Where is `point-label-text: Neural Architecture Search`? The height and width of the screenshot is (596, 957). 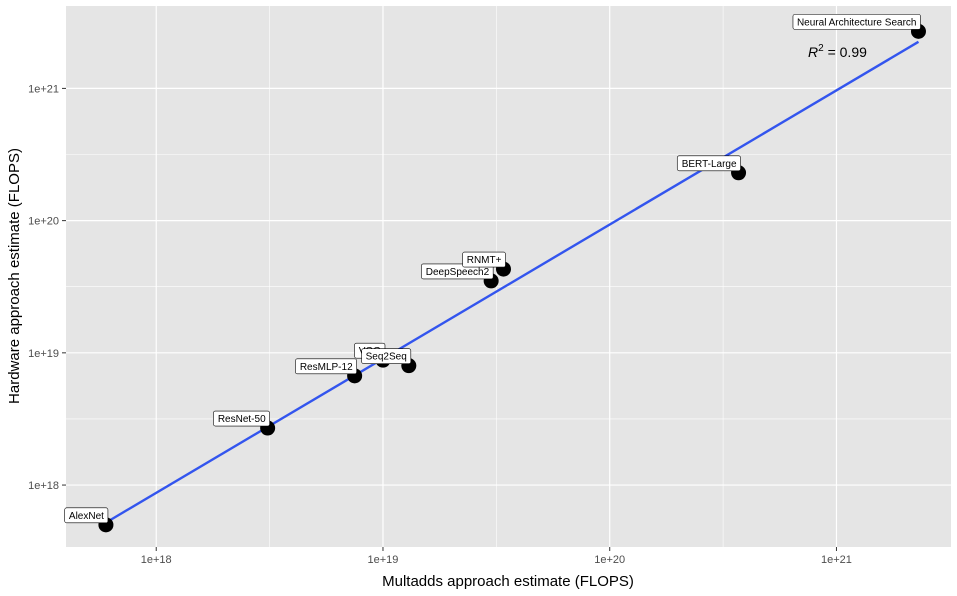
point-label-text: Neural Architecture Search is located at coordinates (857, 22).